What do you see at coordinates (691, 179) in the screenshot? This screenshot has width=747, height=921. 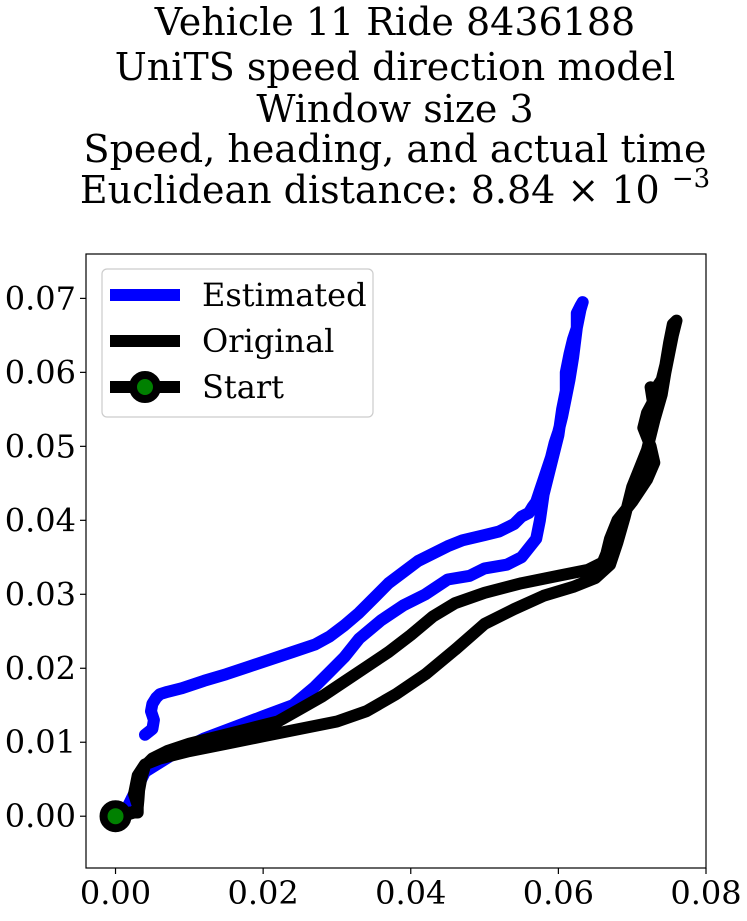 I see `title-power-exponent: −3` at bounding box center [691, 179].